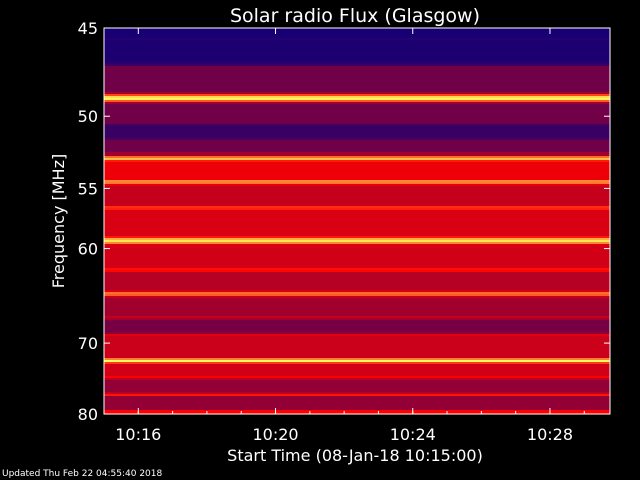  I want to click on x-tick-label: 10:16, so click(138, 434).